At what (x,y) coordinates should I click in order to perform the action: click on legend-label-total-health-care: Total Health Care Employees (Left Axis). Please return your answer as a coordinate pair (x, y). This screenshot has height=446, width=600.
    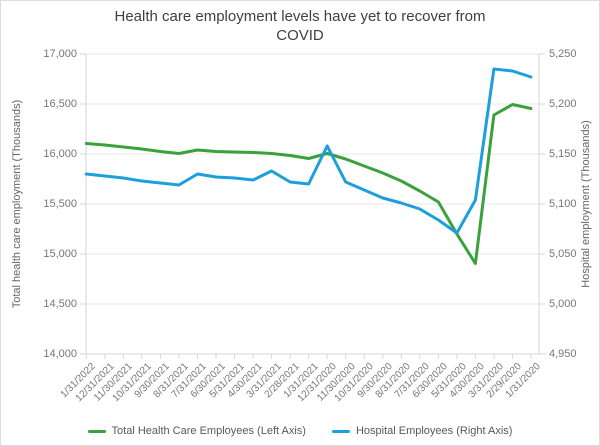
    Looking at the image, I should click on (208, 431).